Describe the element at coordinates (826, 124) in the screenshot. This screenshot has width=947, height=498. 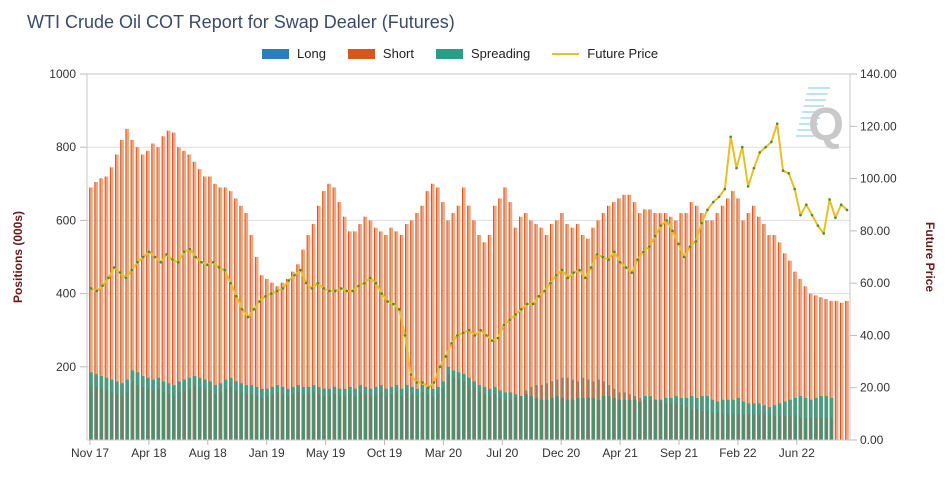
I see `watermark-letter: Q` at that location.